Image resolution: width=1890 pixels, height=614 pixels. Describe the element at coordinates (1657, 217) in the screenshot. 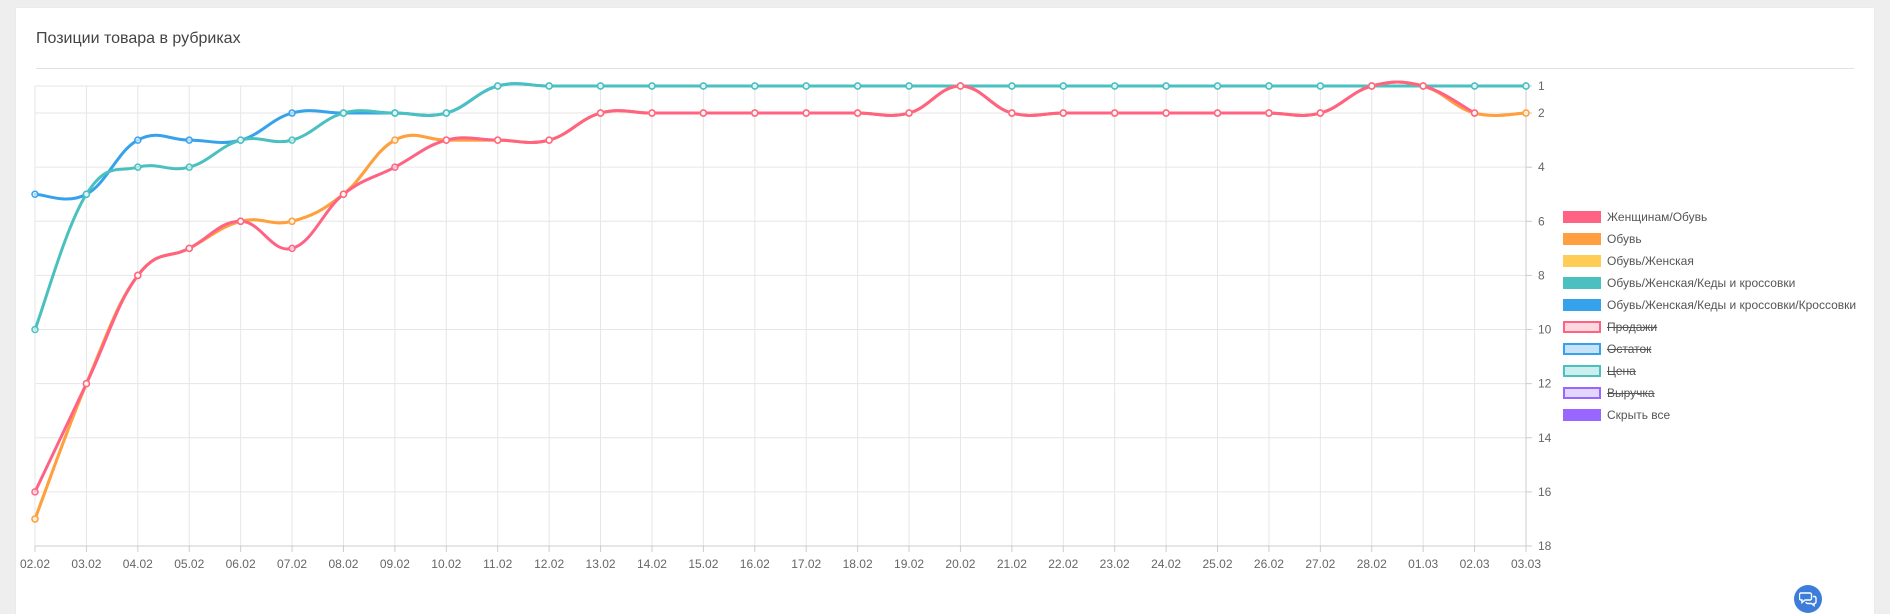

I see `legend-label: Женщинам/Обувь` at that location.